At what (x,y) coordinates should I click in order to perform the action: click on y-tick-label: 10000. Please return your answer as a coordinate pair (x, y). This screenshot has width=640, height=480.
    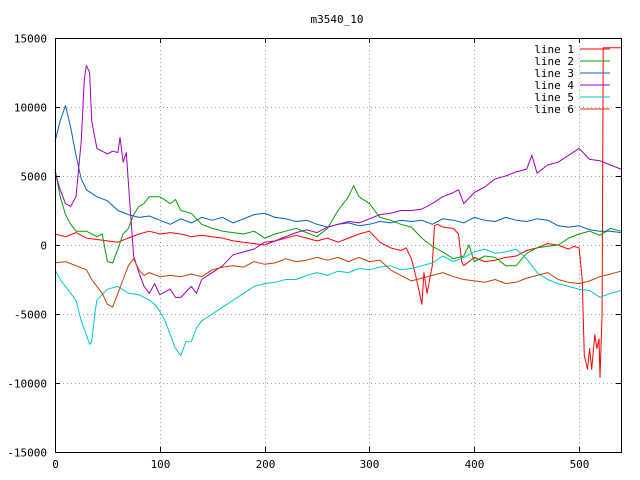
    Looking at the image, I should click on (30, 108).